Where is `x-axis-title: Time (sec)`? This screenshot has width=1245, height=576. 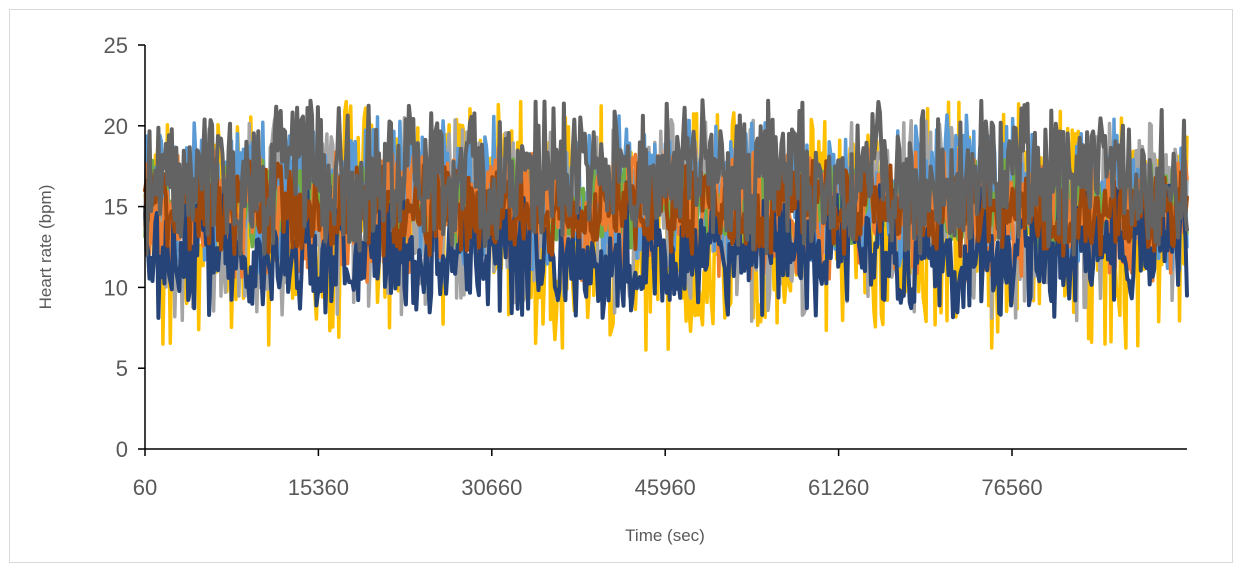 x-axis-title: Time (sec) is located at coordinates (665, 535).